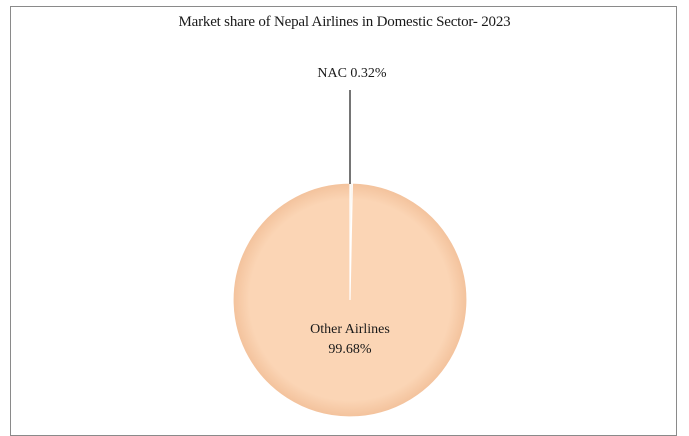 Image resolution: width=689 pixels, height=436 pixels. Describe the element at coordinates (352, 73) in the screenshot. I see `nac-slice-label: NAC 0.32%` at that location.